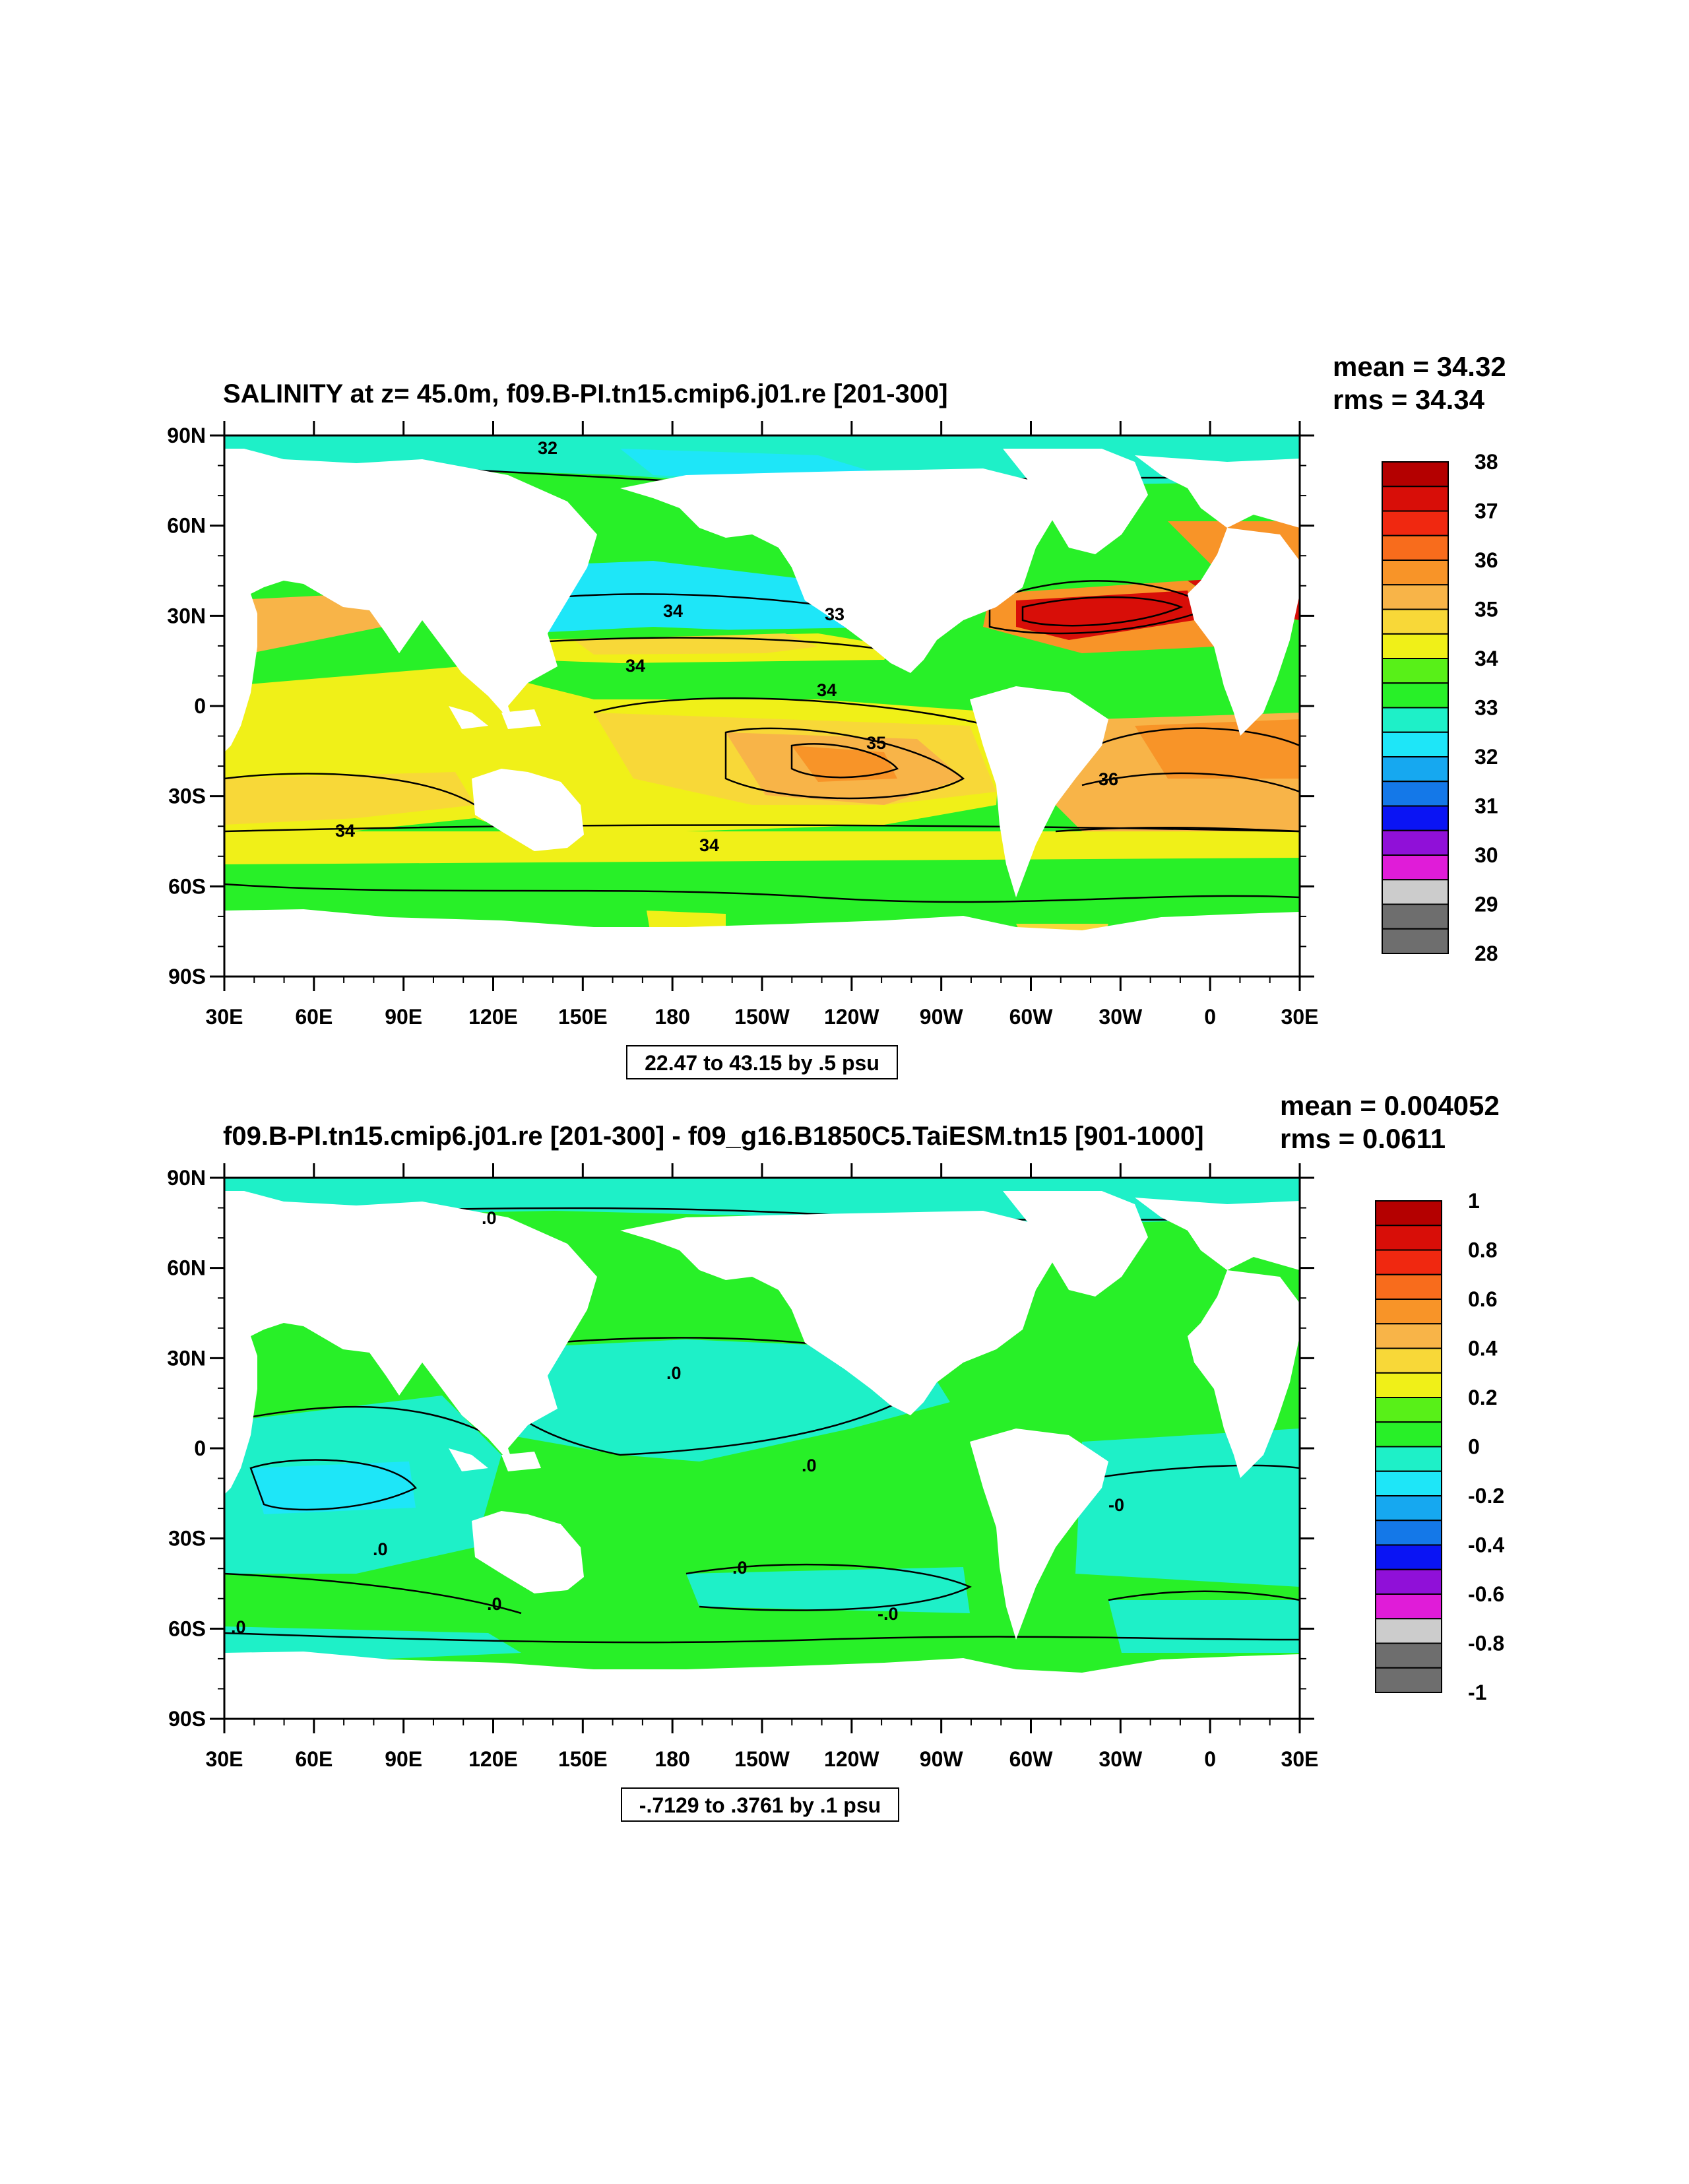 The image size is (1689, 2184). Describe the element at coordinates (1210, 1759) in the screenshot. I see `bottom-lon-label: 0` at that location.